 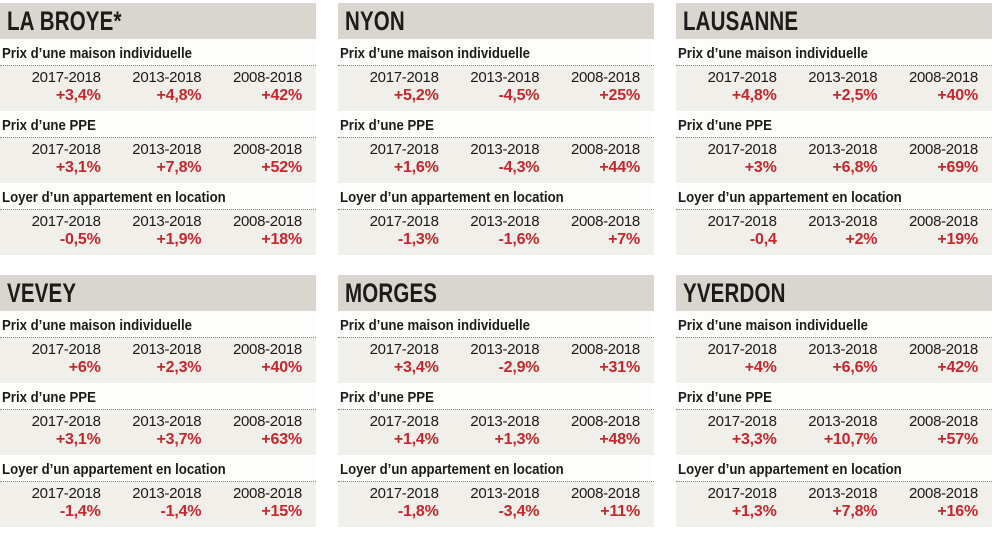 What do you see at coordinates (834, 293) in the screenshot?
I see `panel-header: YVERDON` at bounding box center [834, 293].